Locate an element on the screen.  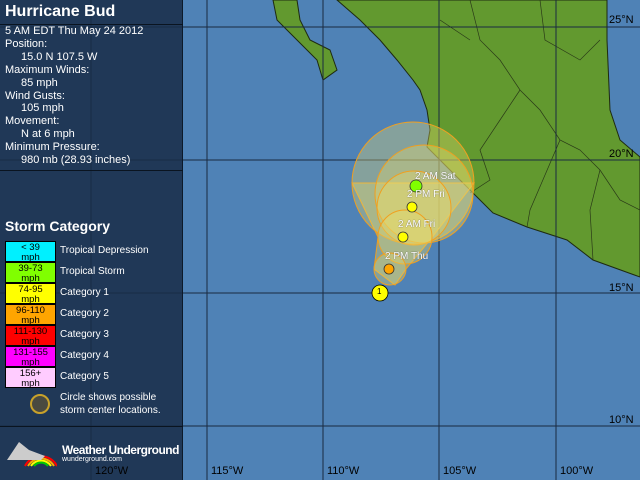
category-swatch: 131-155 mph is located at coordinates (30, 356).